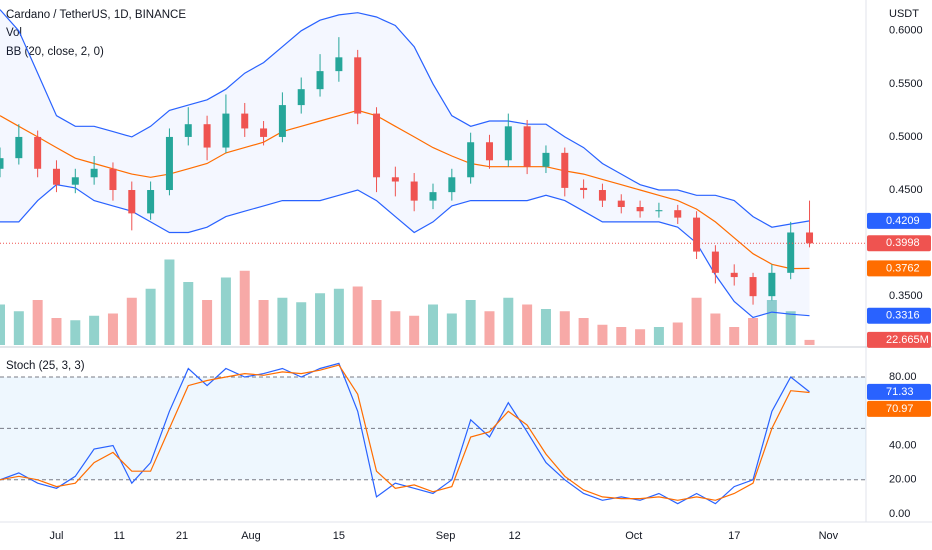 The width and height of the screenshot is (932, 550). What do you see at coordinates (903, 243) in the screenshot?
I see `last-price-label: 0.3998` at bounding box center [903, 243].